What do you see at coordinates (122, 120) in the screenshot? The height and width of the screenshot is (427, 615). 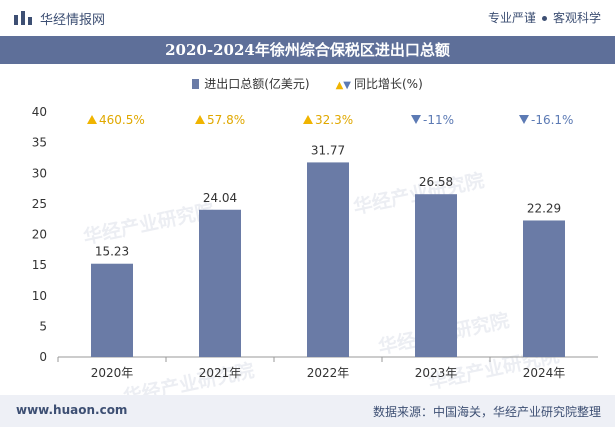 I see `growth-label-0: 460.5%` at bounding box center [122, 120].